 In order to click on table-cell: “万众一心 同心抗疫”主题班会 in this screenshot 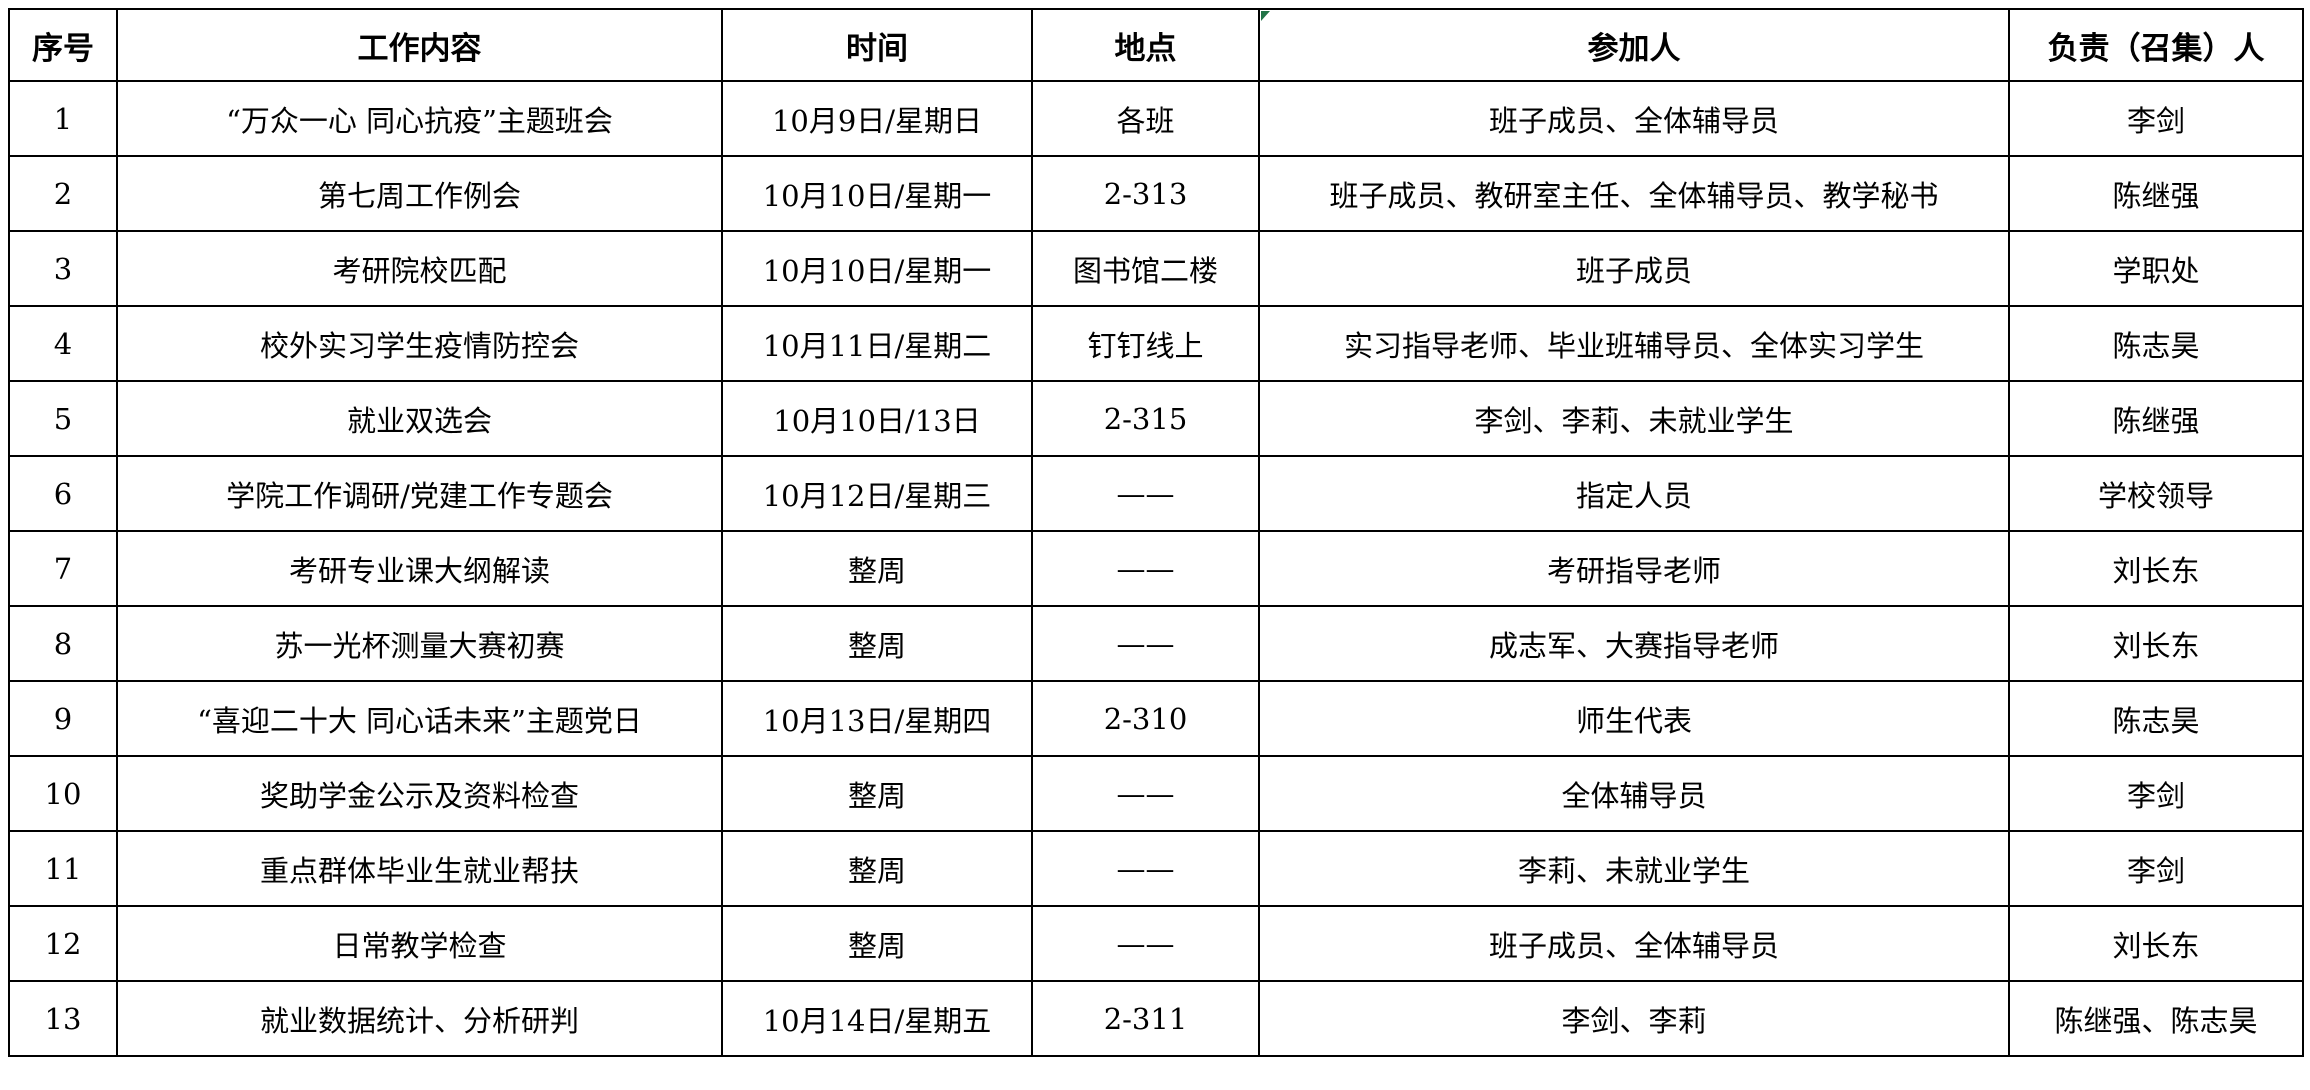, I will do `click(419, 118)`.